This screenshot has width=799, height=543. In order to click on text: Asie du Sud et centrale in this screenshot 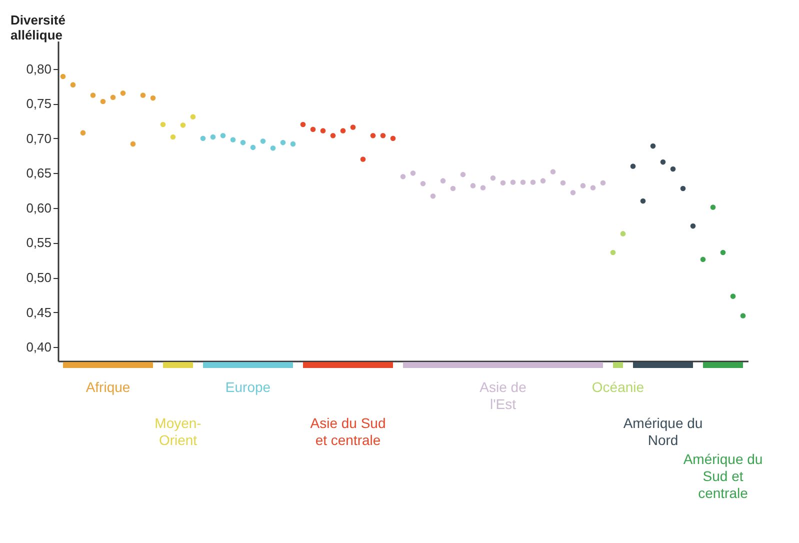, I will do `click(348, 431)`.